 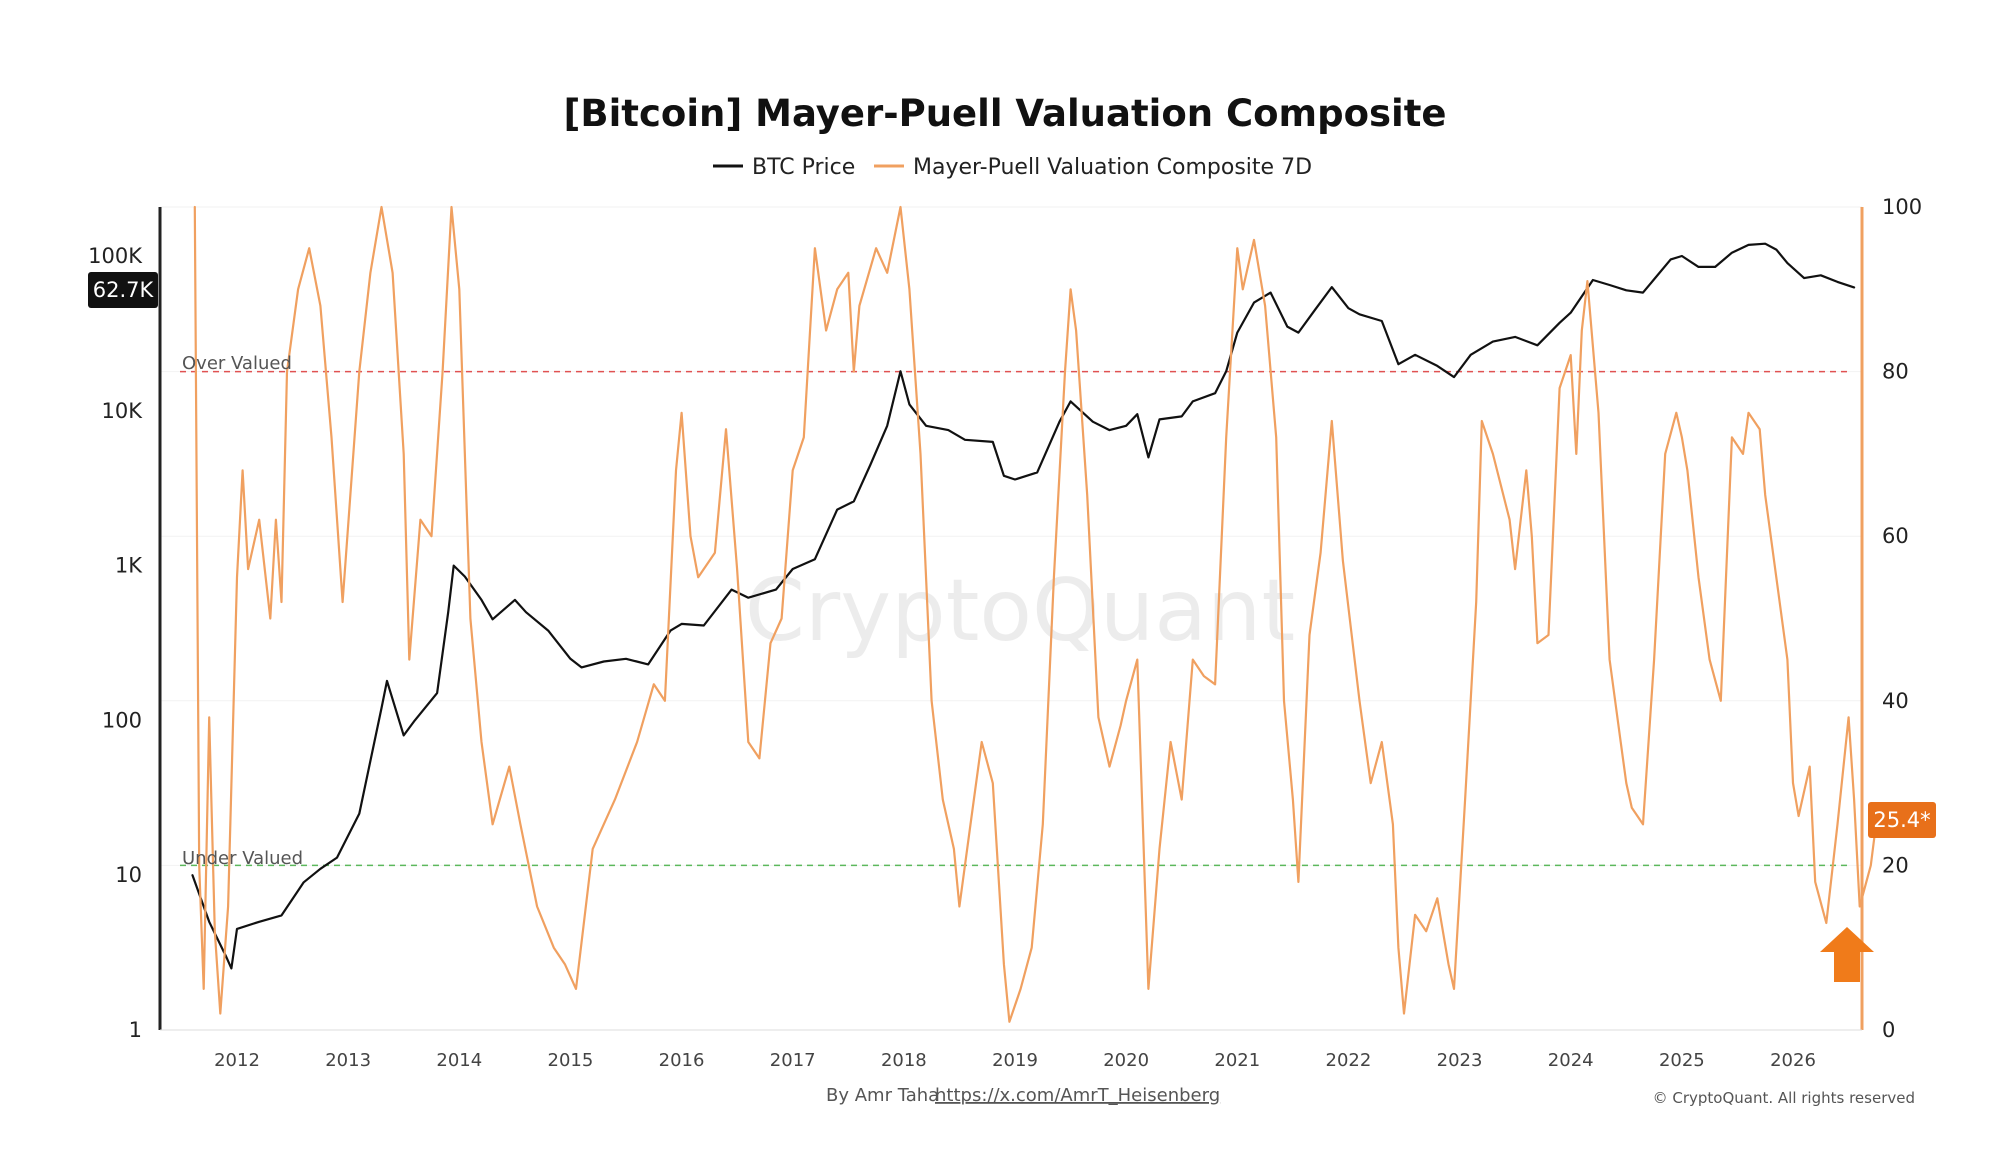 I want to click on x-tick-label: 2019, so click(x=1015, y=1060).